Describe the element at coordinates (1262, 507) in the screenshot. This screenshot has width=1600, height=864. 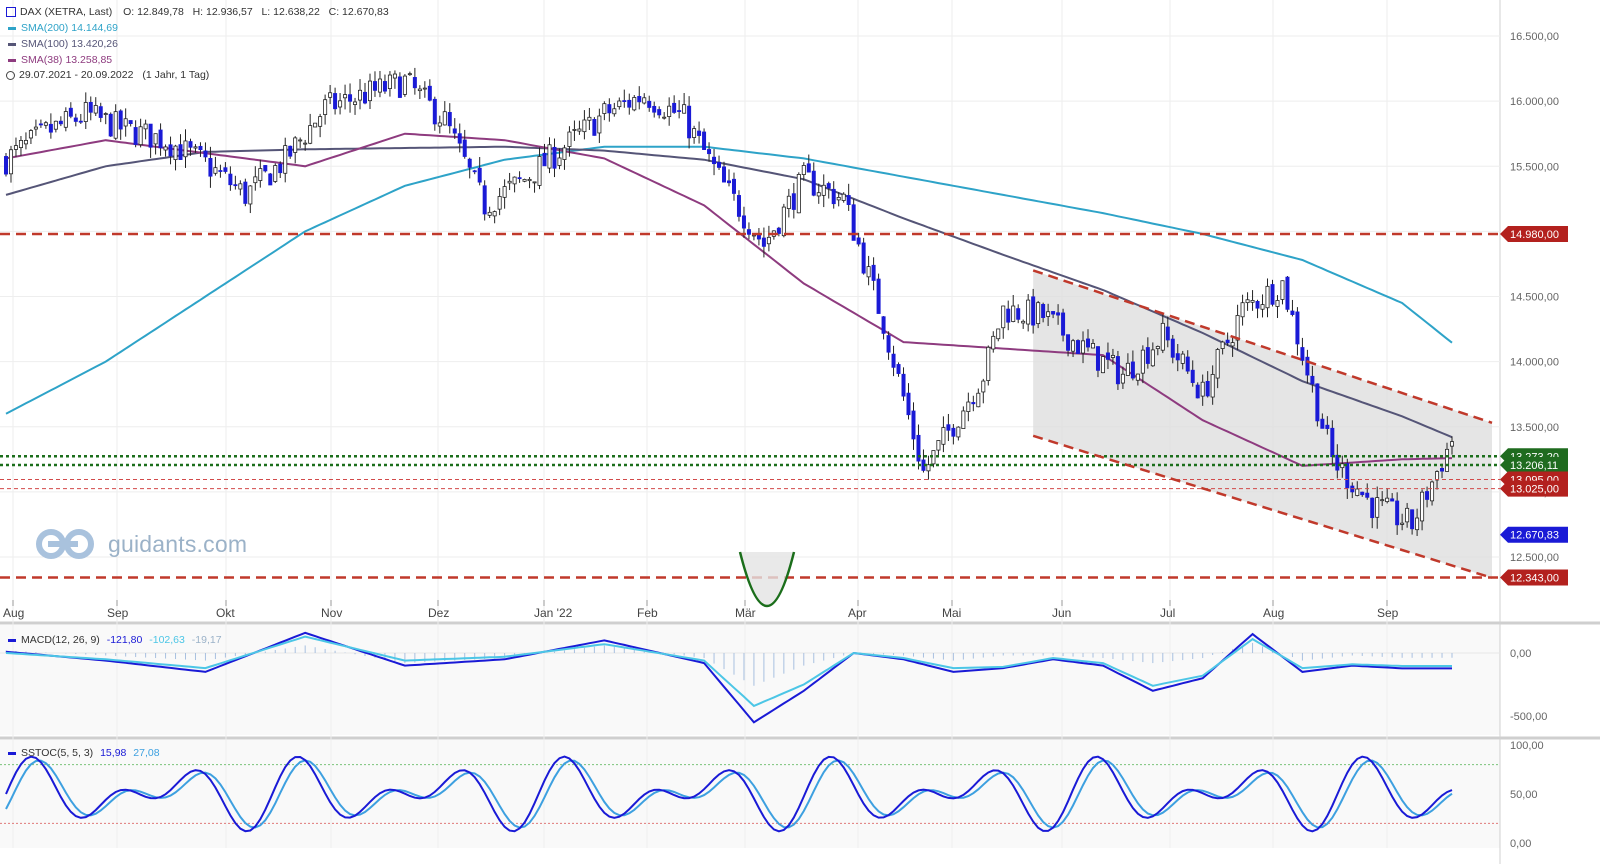
I see `channel-lower-line` at that location.